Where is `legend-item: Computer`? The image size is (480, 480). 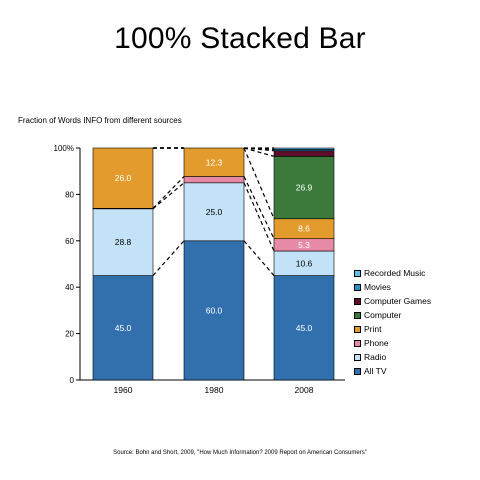
legend-item: Computer is located at coordinates (392, 315).